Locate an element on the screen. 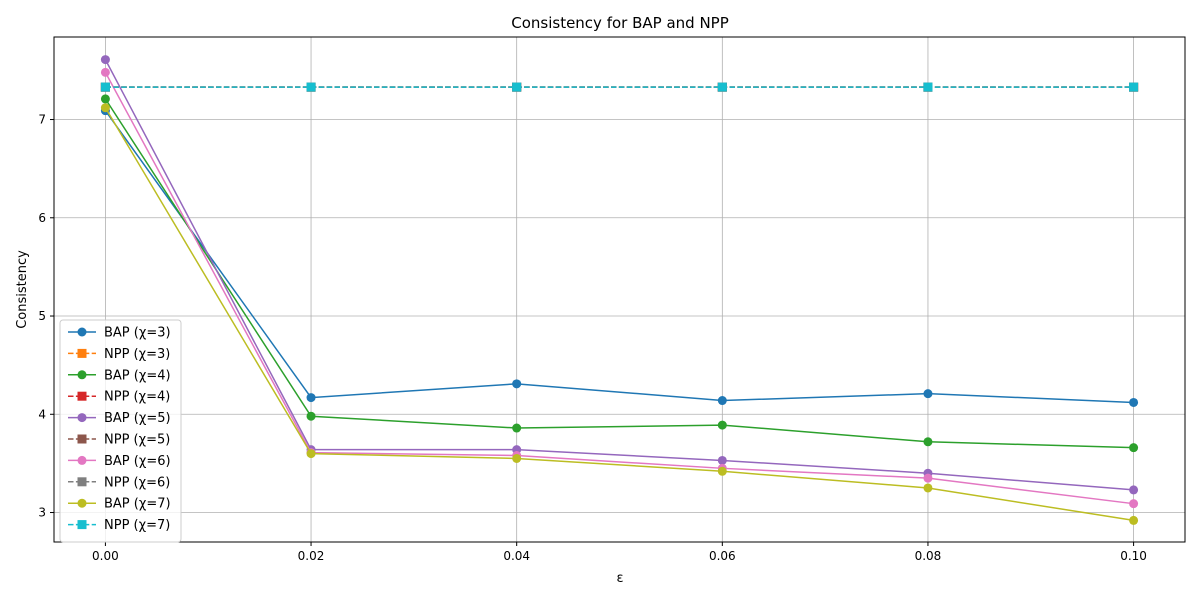 The height and width of the screenshot is (600, 1200). x-tick-label: 0.08 is located at coordinates (928, 556).